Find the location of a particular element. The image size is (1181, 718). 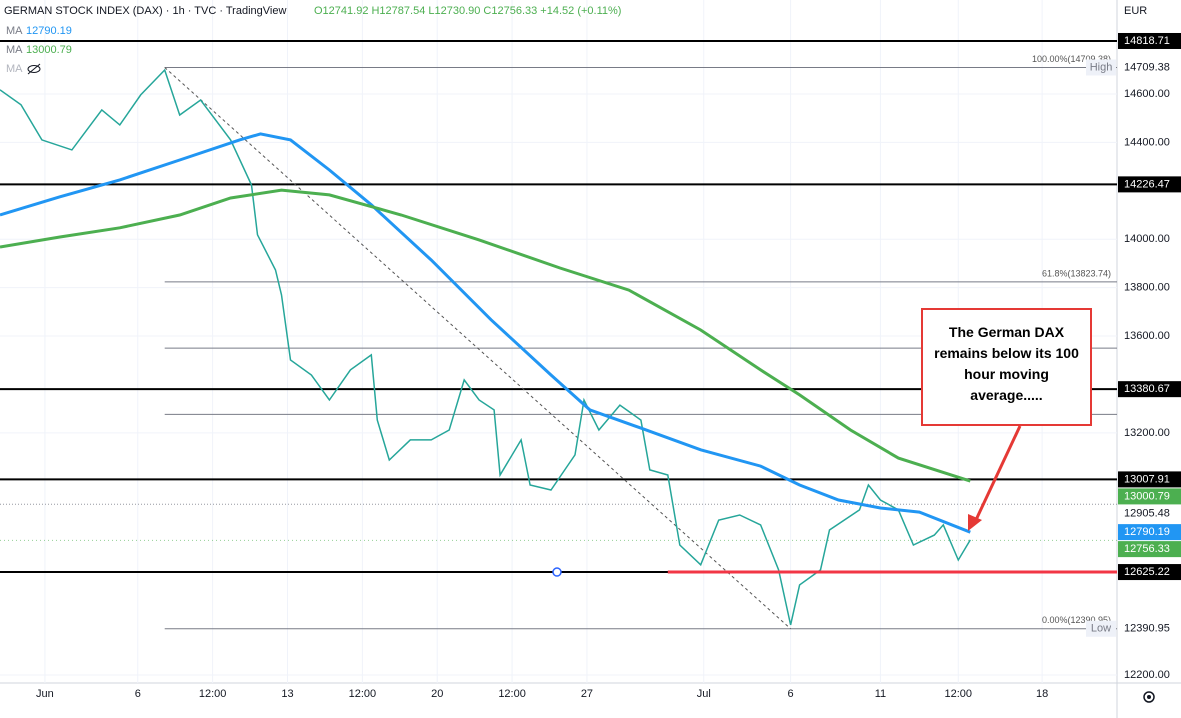

y-tick-label: 14400.00 is located at coordinates (1147, 142).